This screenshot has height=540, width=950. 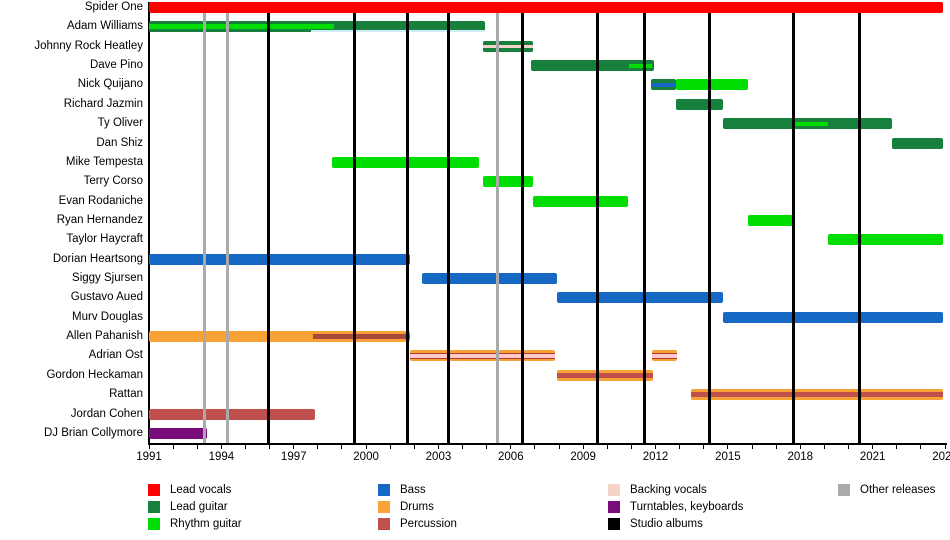 What do you see at coordinates (872, 457) in the screenshot?
I see `axis-tick-label: 2021` at bounding box center [872, 457].